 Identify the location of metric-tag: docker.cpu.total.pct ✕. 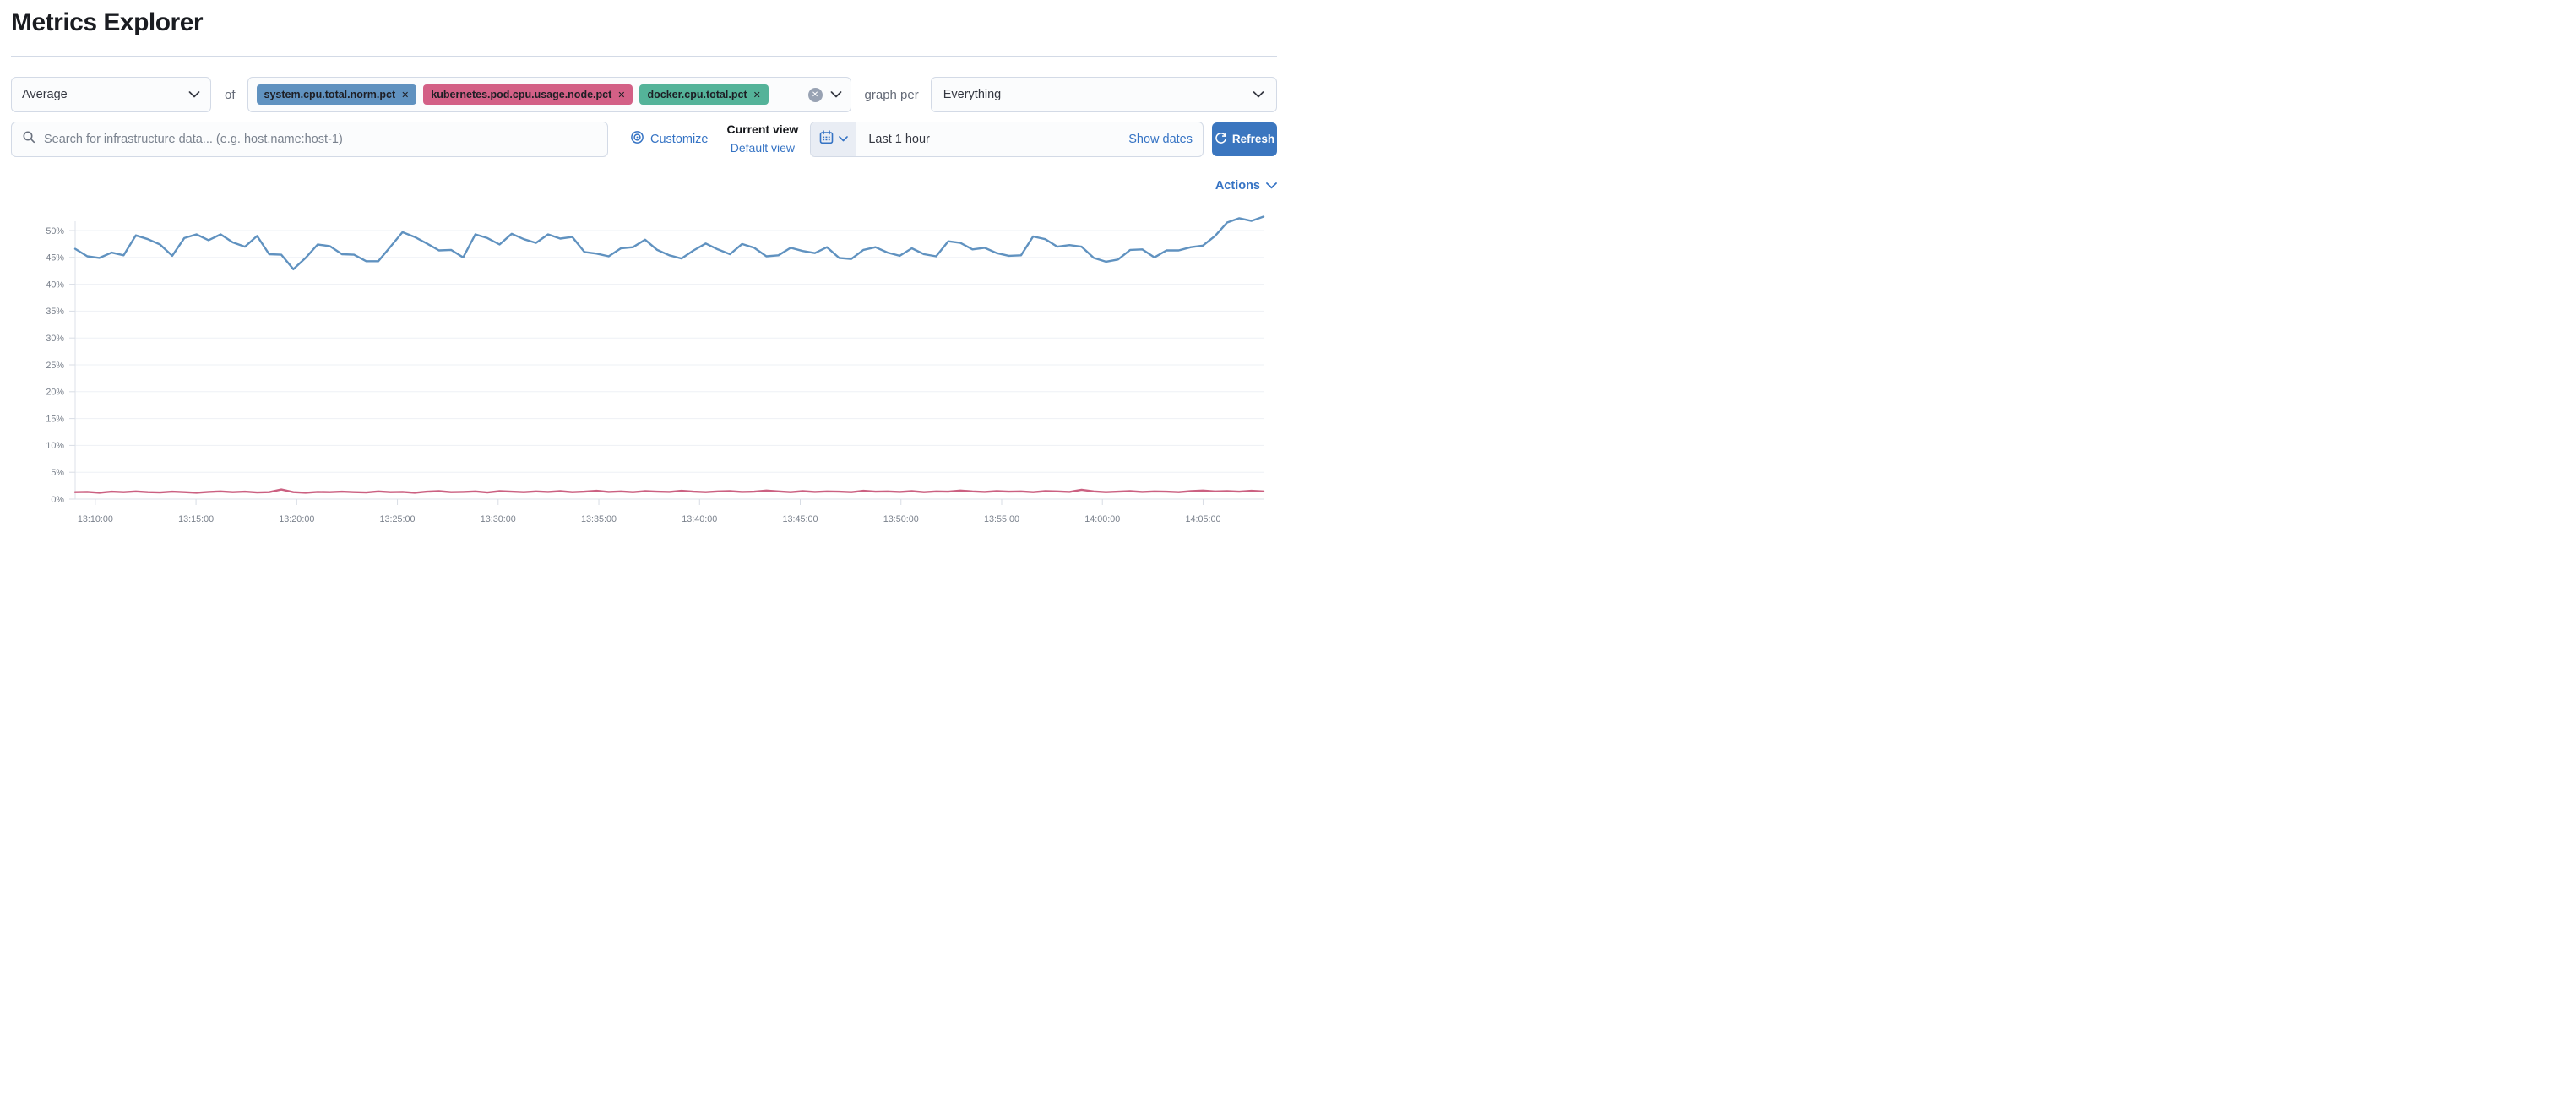
(704, 94).